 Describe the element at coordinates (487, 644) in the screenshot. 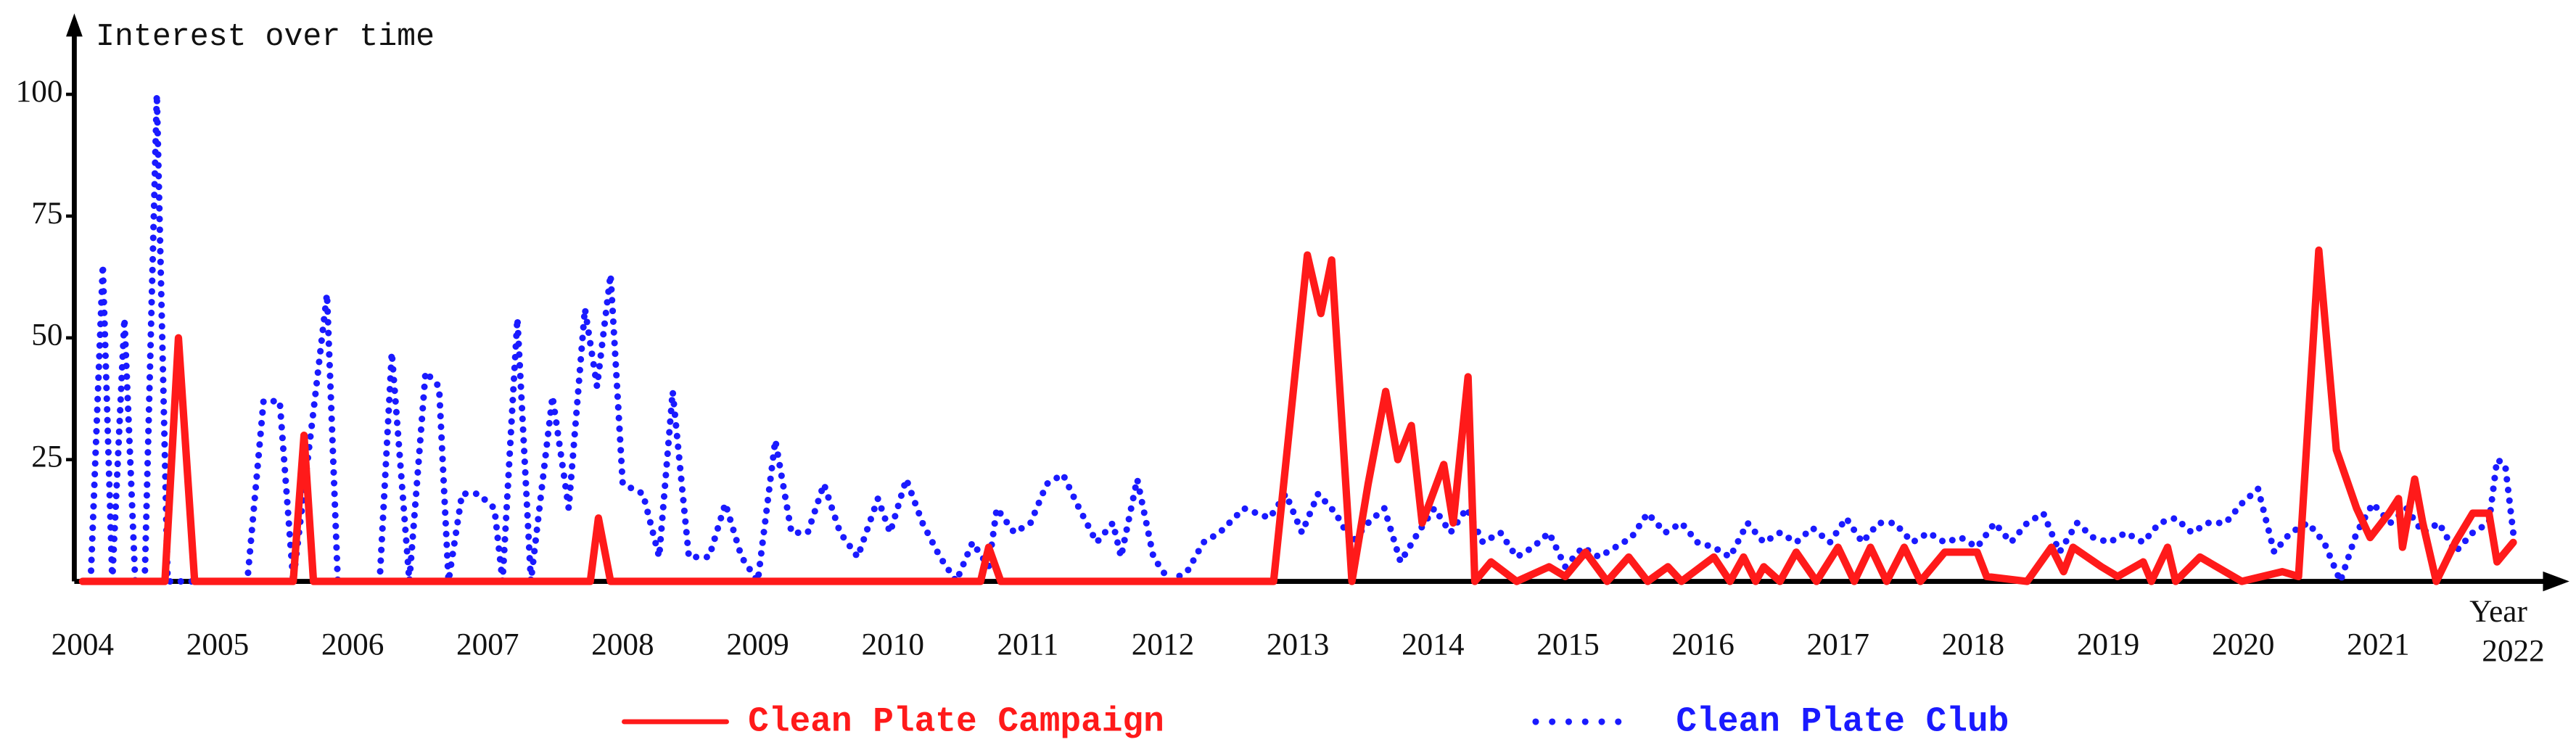

I see `x-tick-label: 2007` at that location.